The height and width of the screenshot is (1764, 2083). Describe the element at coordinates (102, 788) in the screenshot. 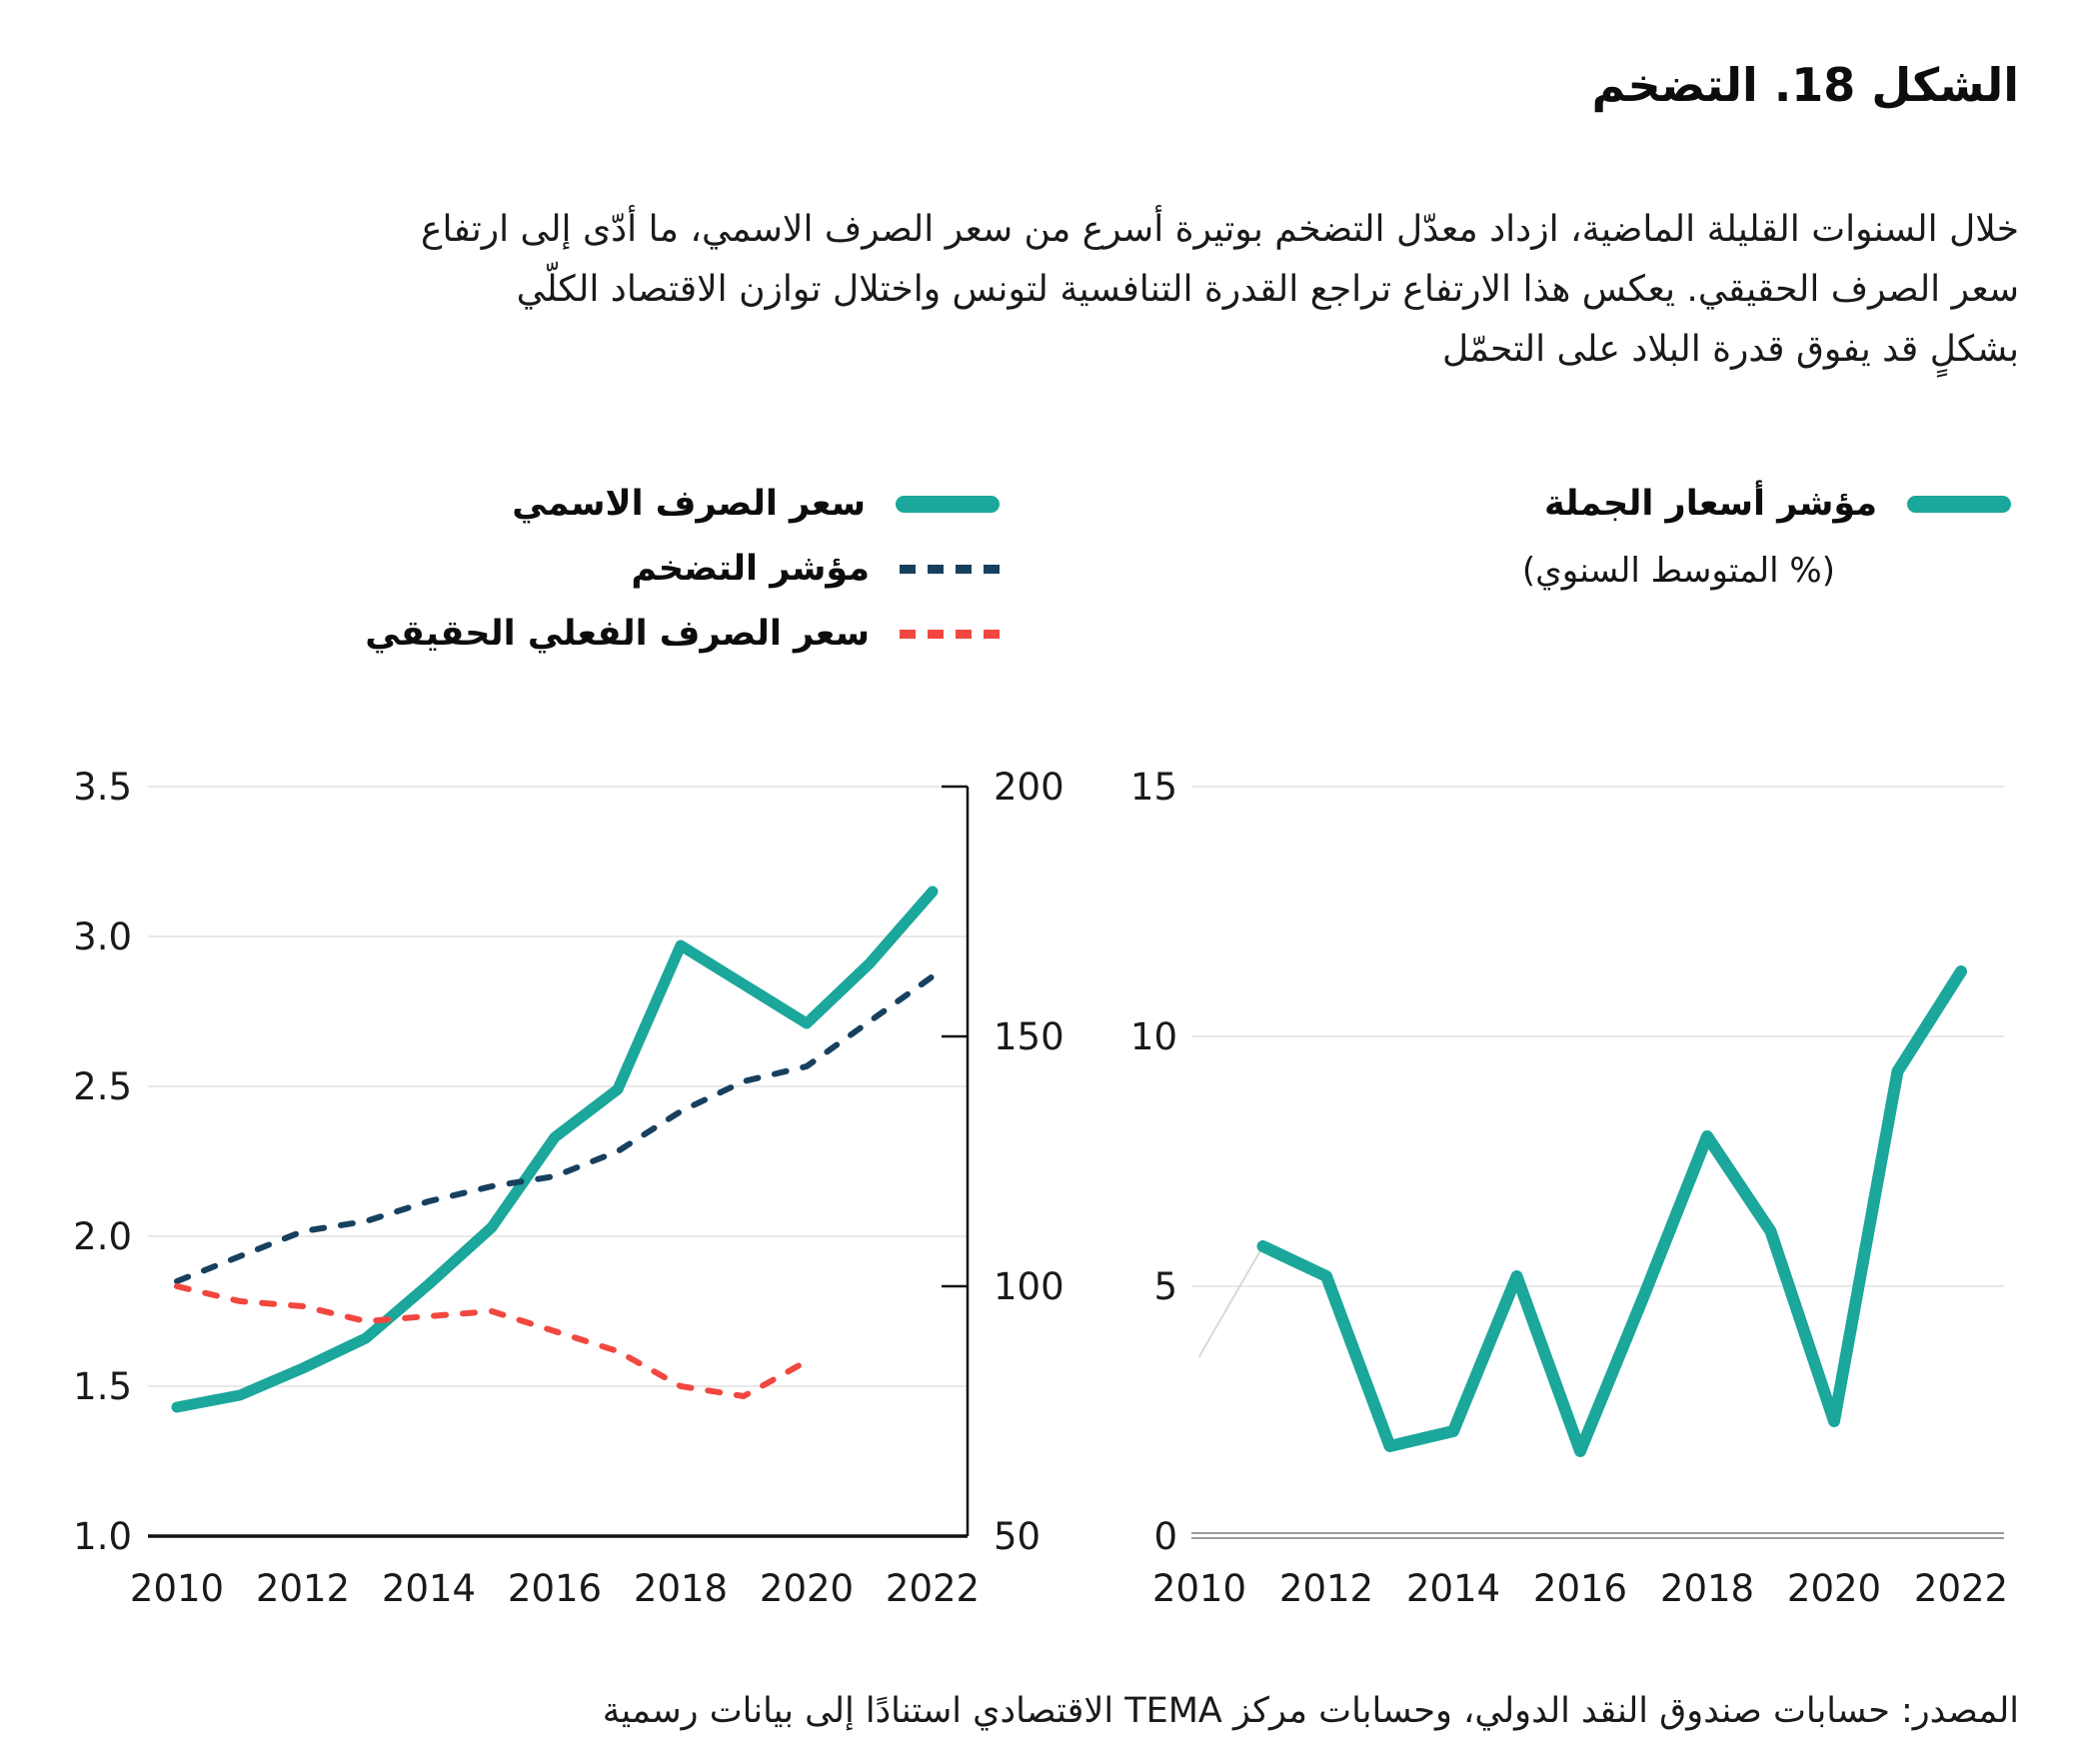

I see `left-axis-tick-label: 3.5` at that location.